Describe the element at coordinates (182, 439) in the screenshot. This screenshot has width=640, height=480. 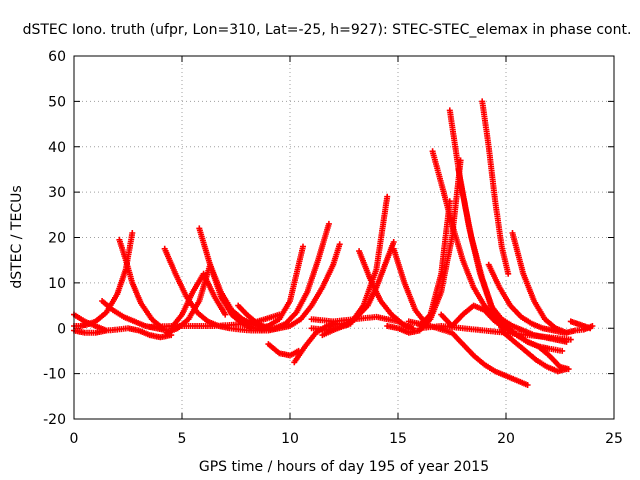
I see `x-tick-label: 5` at that location.